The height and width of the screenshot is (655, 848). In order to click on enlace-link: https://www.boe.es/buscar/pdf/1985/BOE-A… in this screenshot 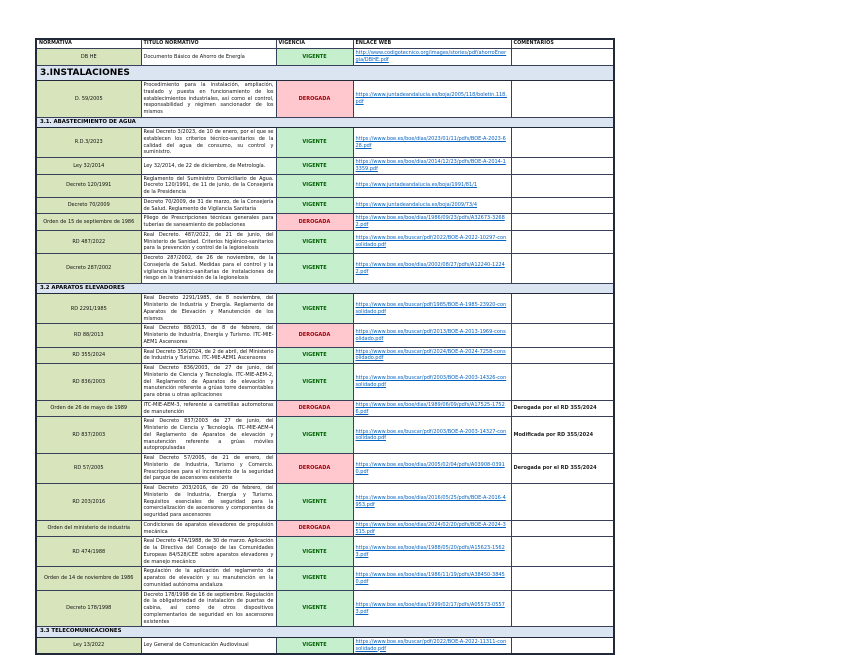, I will do `click(431, 308)`.